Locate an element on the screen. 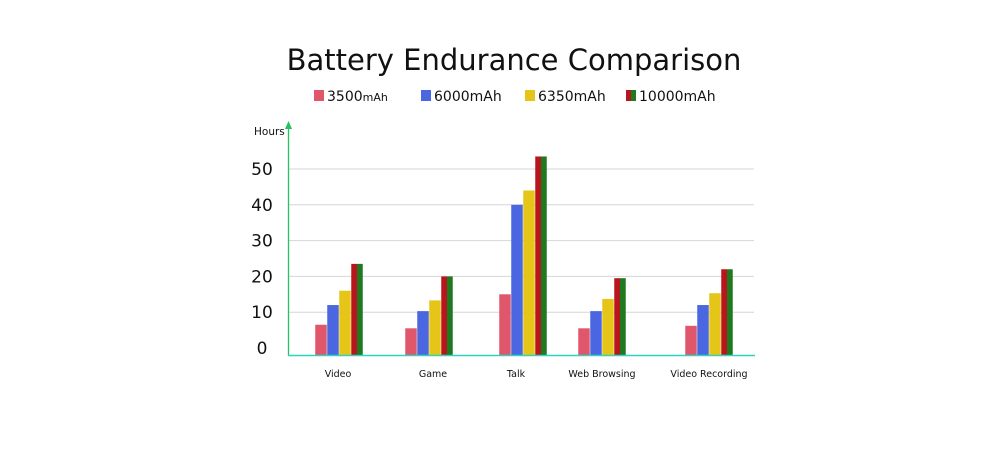 The image size is (1000, 456). x-tick-label-video-recording: Video Recording is located at coordinates (708, 374).